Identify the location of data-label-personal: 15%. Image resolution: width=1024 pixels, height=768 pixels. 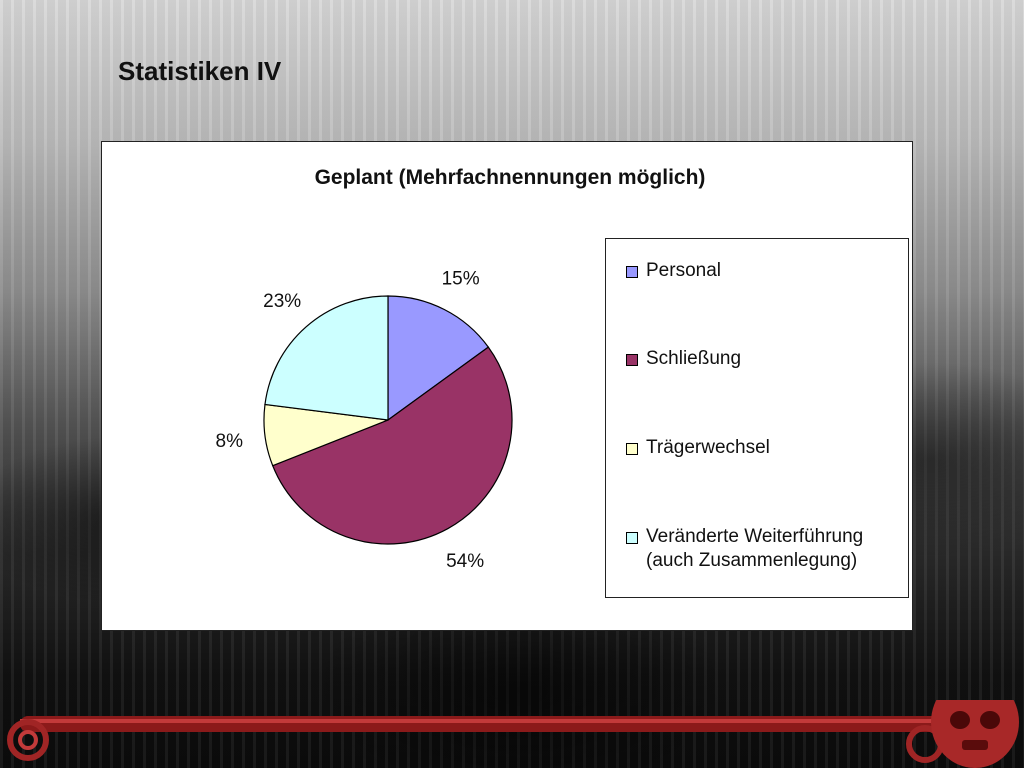
(461, 278).